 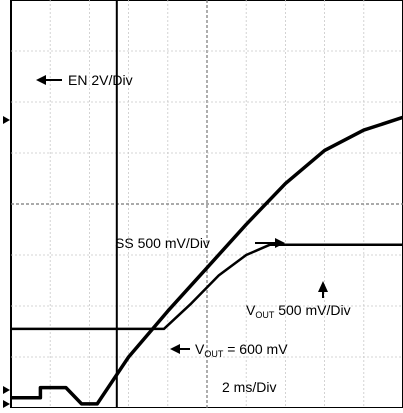 I want to click on ss-ground-marker, so click(x=6, y=404).